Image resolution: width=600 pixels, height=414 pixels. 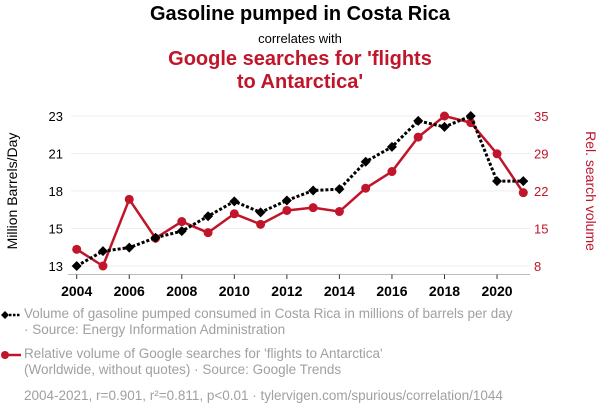 I want to click on secondary-title-line2: to Antarctica', so click(x=300, y=82).